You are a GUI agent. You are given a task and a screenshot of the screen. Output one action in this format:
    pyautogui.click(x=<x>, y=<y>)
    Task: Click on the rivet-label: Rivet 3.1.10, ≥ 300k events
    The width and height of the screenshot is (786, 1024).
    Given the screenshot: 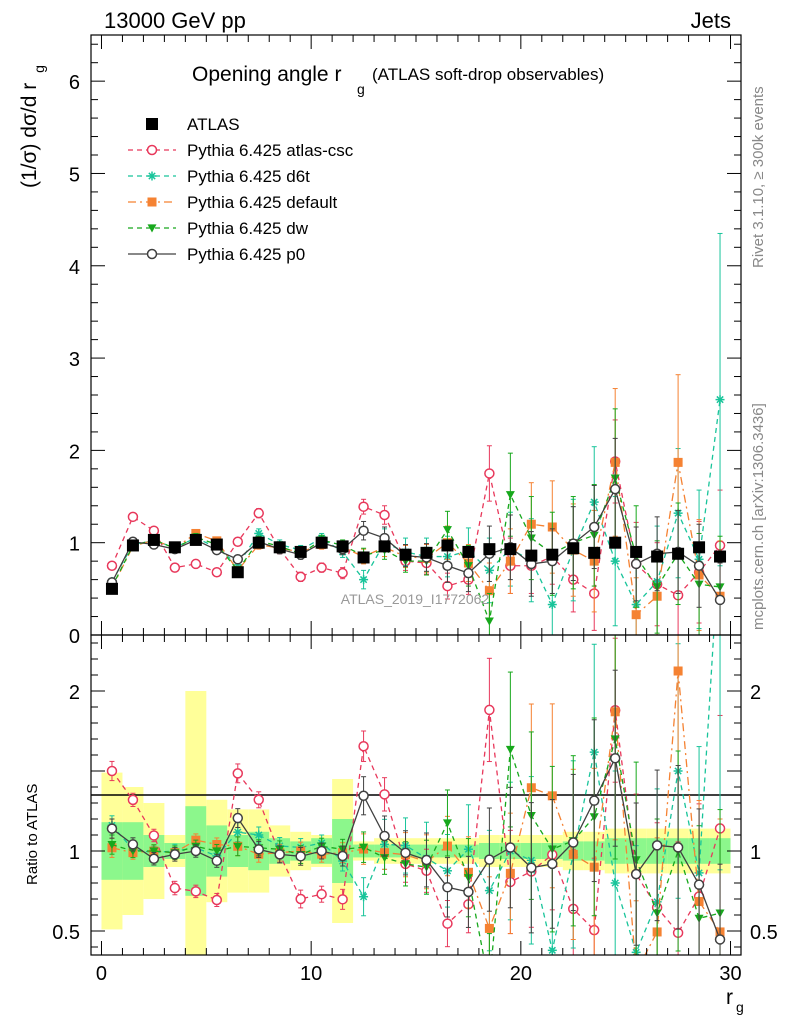 What is the action you would take?
    pyautogui.click(x=758, y=177)
    